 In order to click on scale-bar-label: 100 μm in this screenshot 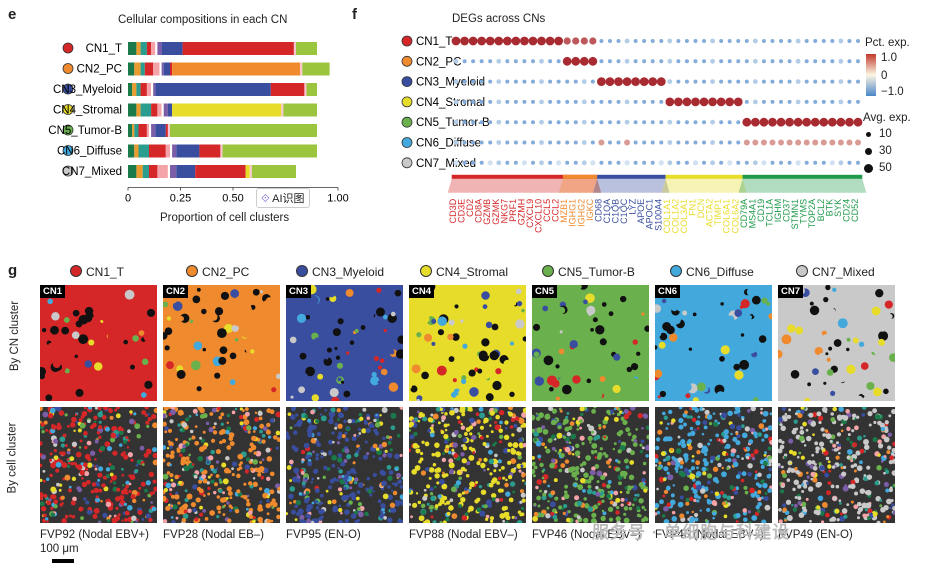, I will do `click(59, 549)`.